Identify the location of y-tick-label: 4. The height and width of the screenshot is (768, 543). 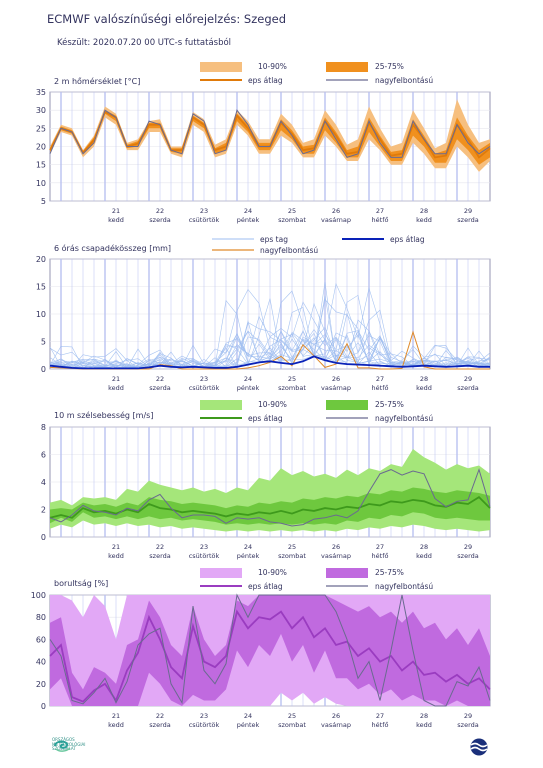
(43, 482).